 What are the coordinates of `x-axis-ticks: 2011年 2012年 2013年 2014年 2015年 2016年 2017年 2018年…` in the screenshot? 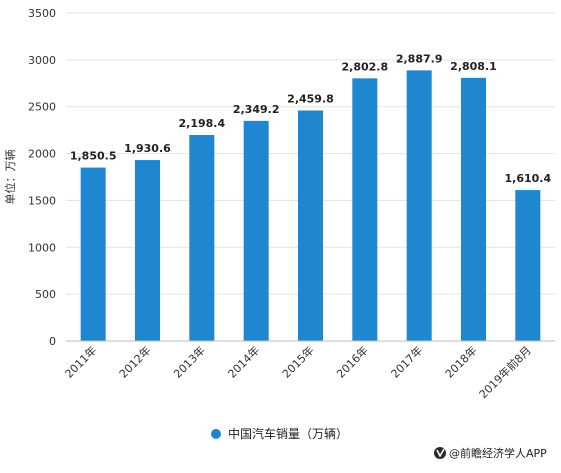 It's located at (298, 372).